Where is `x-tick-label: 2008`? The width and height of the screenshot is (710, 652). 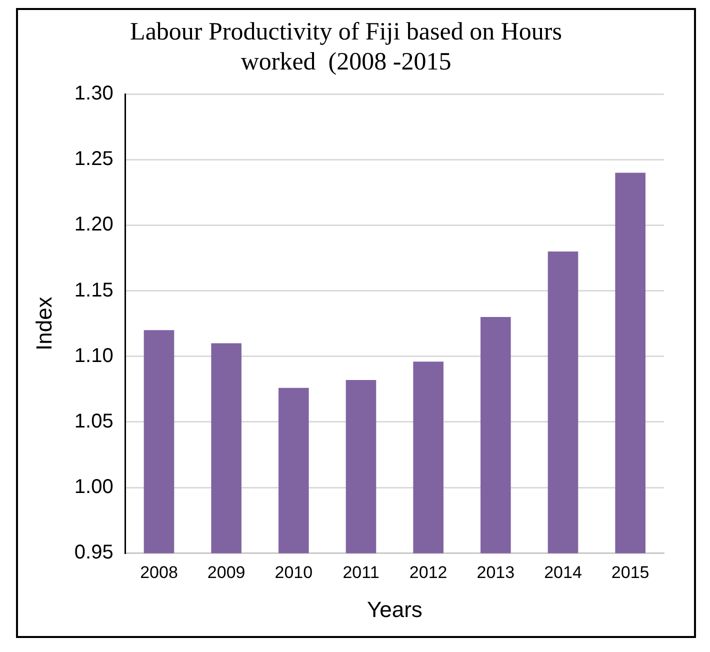
x-tick-label: 2008 is located at coordinates (159, 572).